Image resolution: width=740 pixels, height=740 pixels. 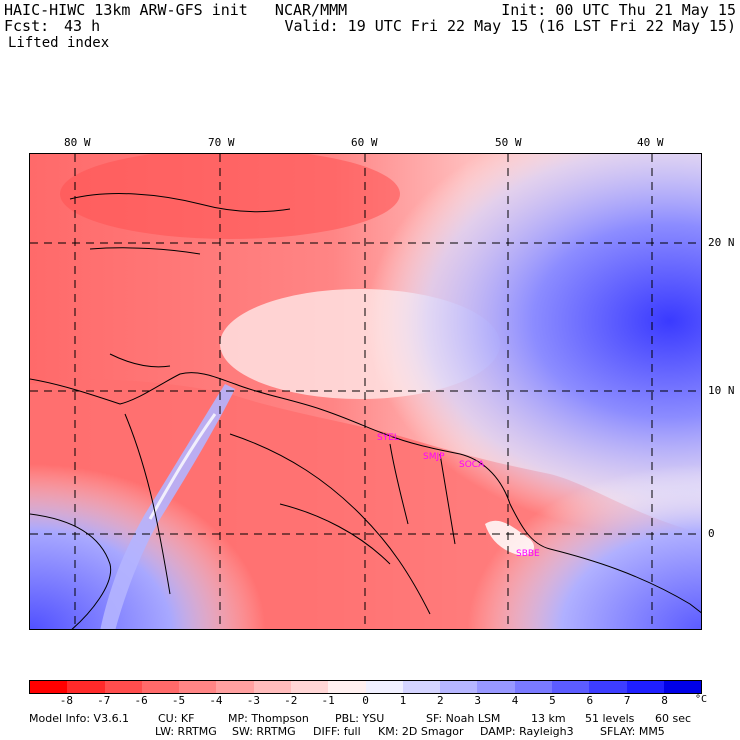 I want to click on init-time: Init: 00 UTC Thu 21 May 15, so click(x=618, y=10).